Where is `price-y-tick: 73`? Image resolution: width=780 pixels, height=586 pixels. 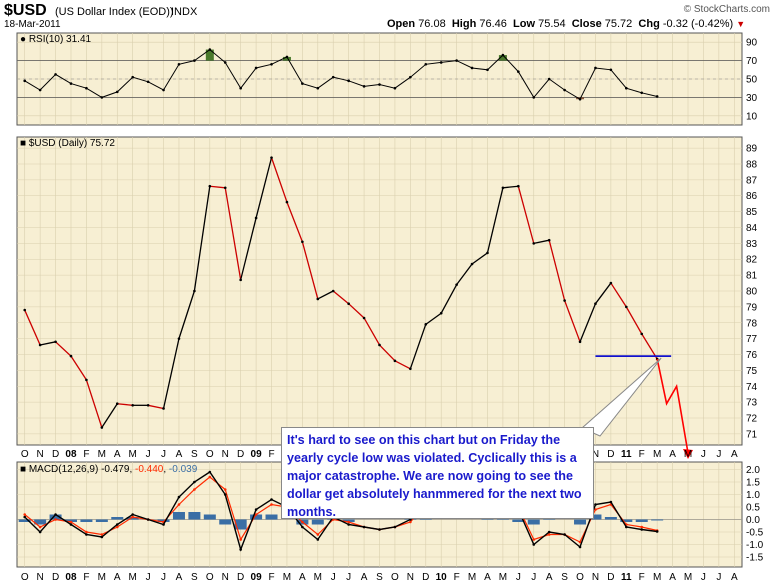 price-y-tick: 73 is located at coordinates (752, 403).